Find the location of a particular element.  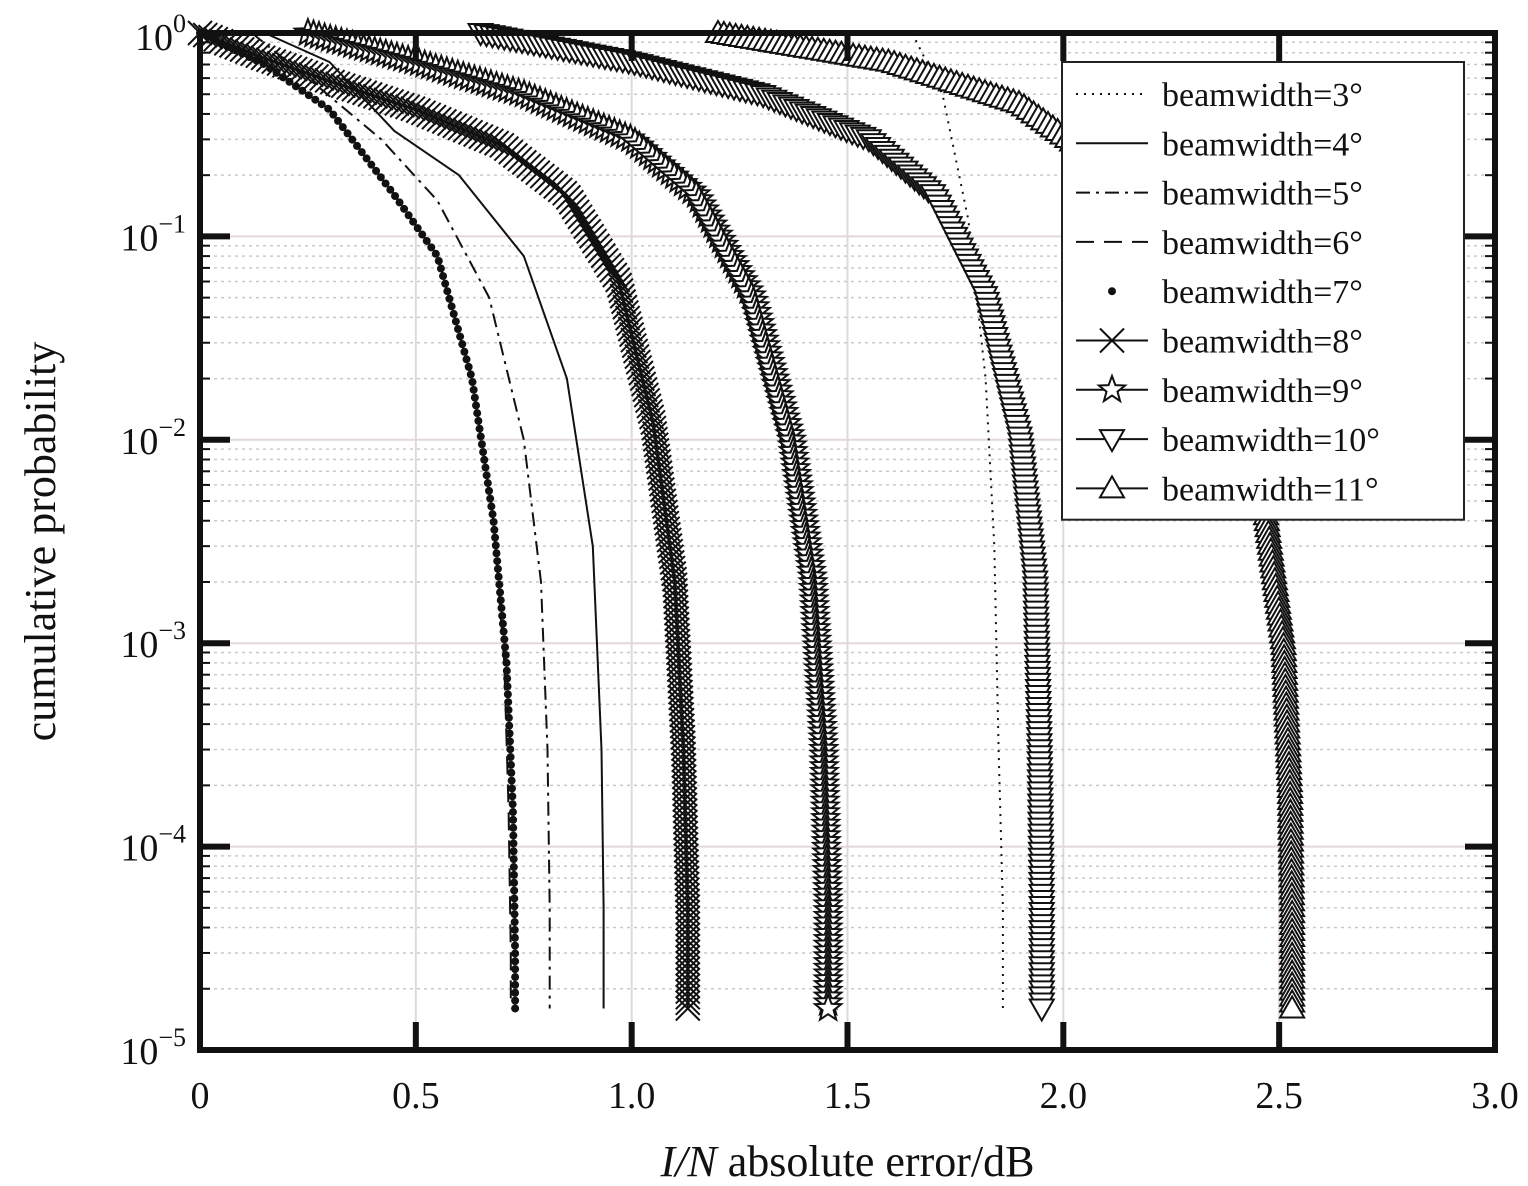

y-tick-label: 10⁻² is located at coordinates (153, 438).